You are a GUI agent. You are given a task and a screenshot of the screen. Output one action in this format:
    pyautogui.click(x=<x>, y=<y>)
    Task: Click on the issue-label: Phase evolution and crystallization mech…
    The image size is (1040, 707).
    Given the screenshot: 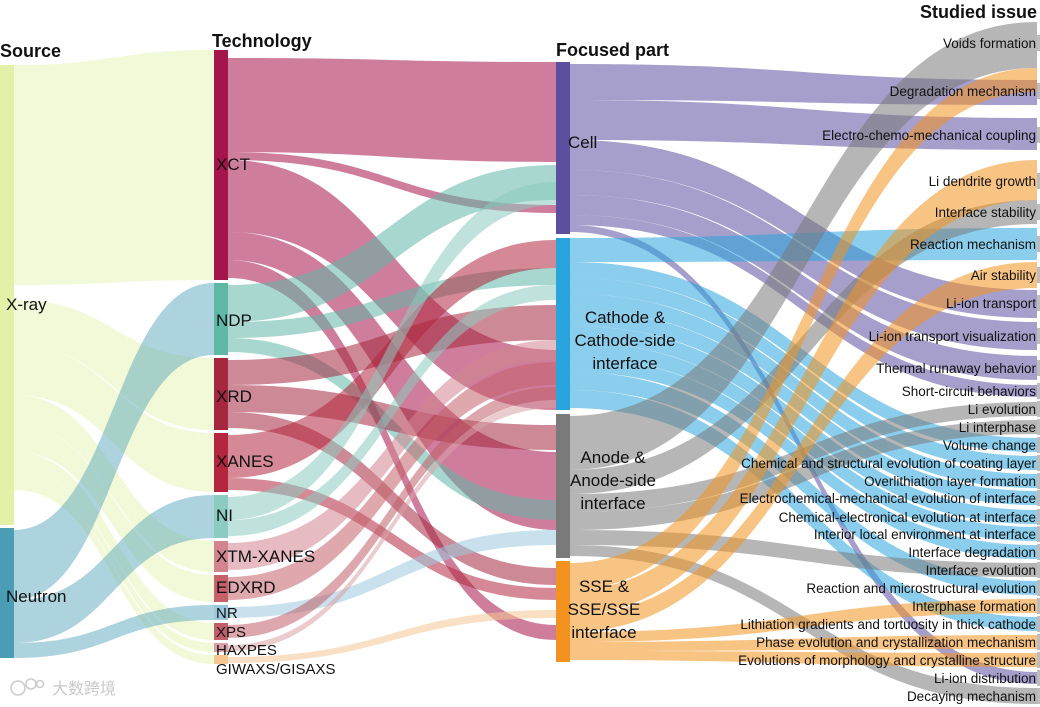 What is the action you would take?
    pyautogui.click(x=896, y=642)
    